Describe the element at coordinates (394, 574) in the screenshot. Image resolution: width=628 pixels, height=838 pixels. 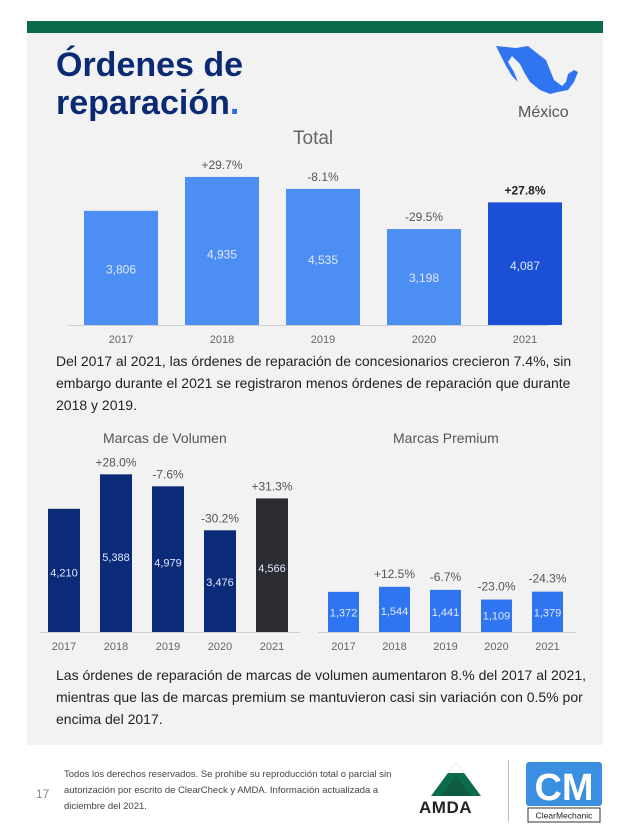
I see `change-label-2018: +12.5%` at that location.